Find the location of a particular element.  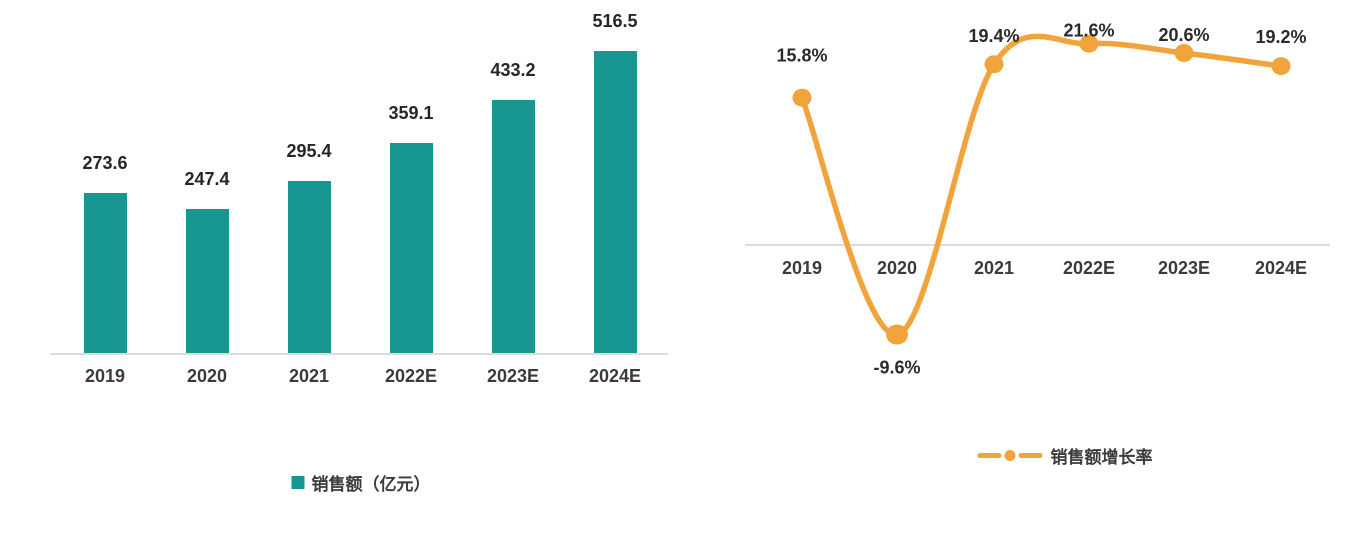

line-x-tick-2020: 2020 is located at coordinates (897, 268).